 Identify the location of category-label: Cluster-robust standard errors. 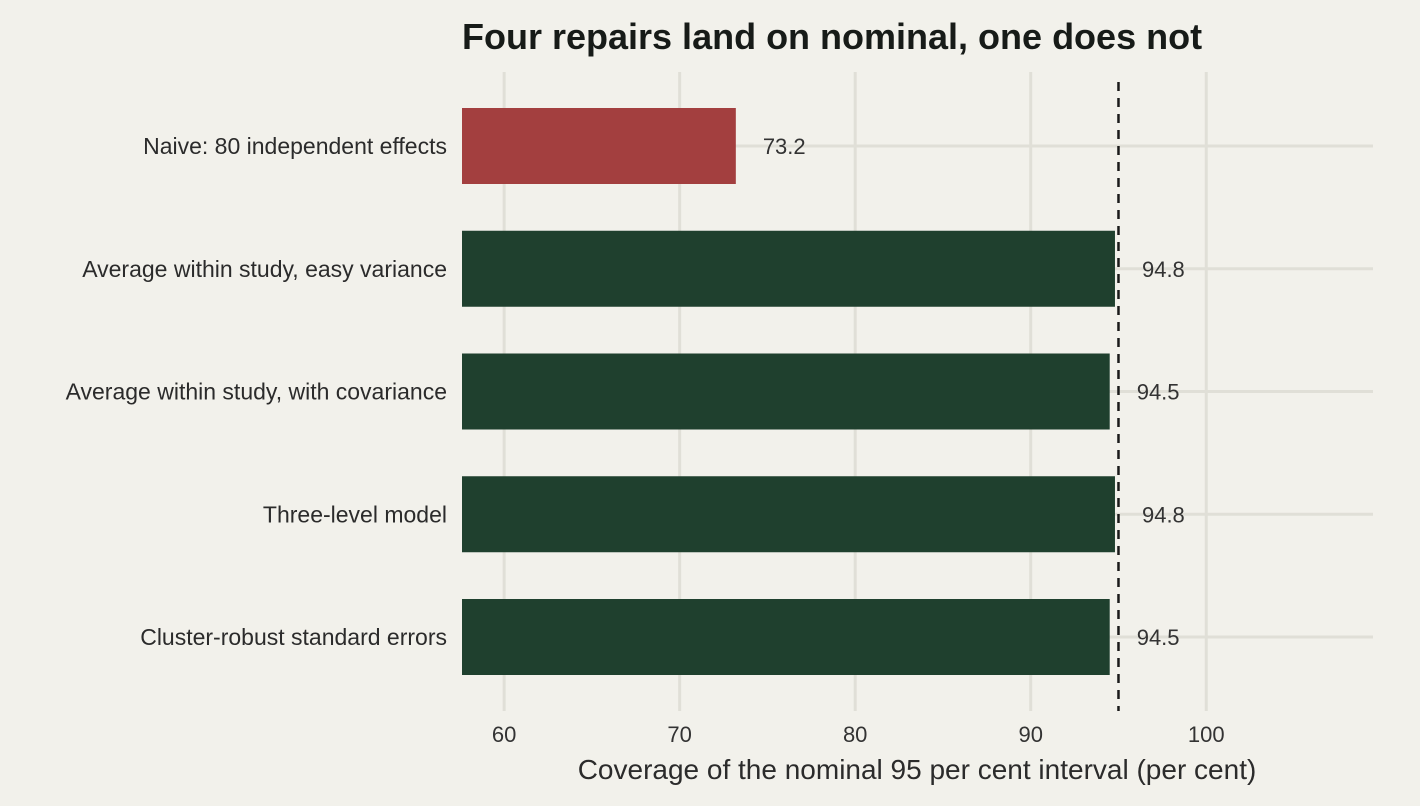
(293, 637).